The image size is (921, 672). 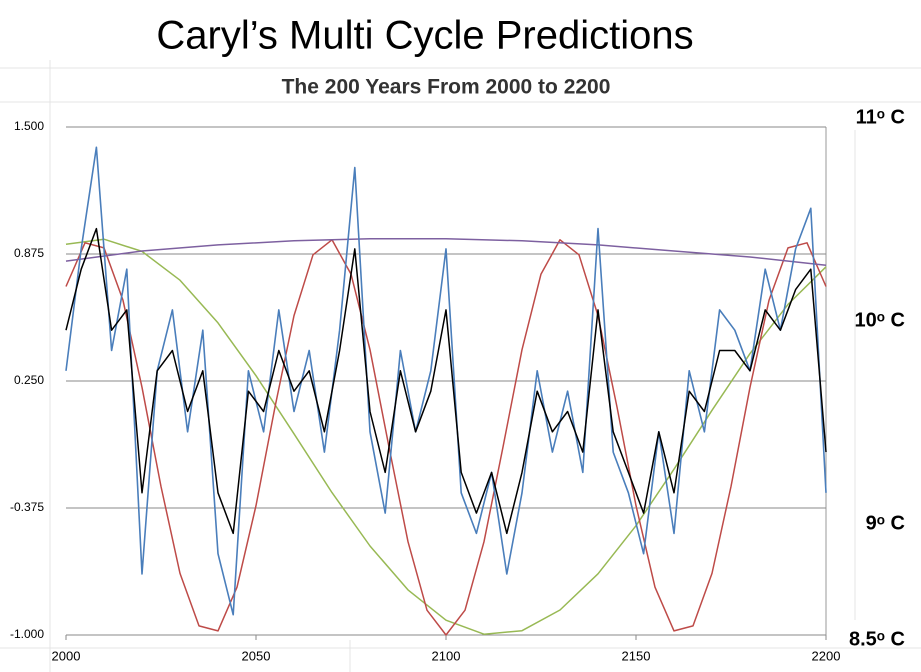 What do you see at coordinates (29, 126) in the screenshot?
I see `y-tick-label: 1.500` at bounding box center [29, 126].